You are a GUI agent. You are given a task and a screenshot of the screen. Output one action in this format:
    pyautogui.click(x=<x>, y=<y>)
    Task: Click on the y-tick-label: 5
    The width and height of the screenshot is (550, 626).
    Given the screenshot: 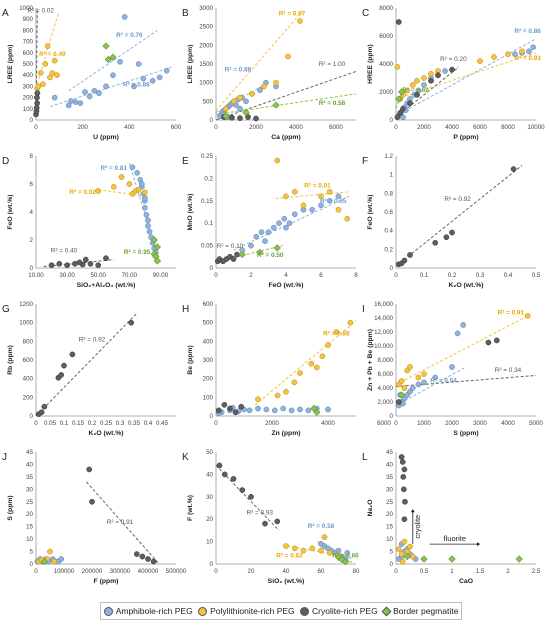 What is the action you would take?
    pyautogui.click(x=32, y=552)
    